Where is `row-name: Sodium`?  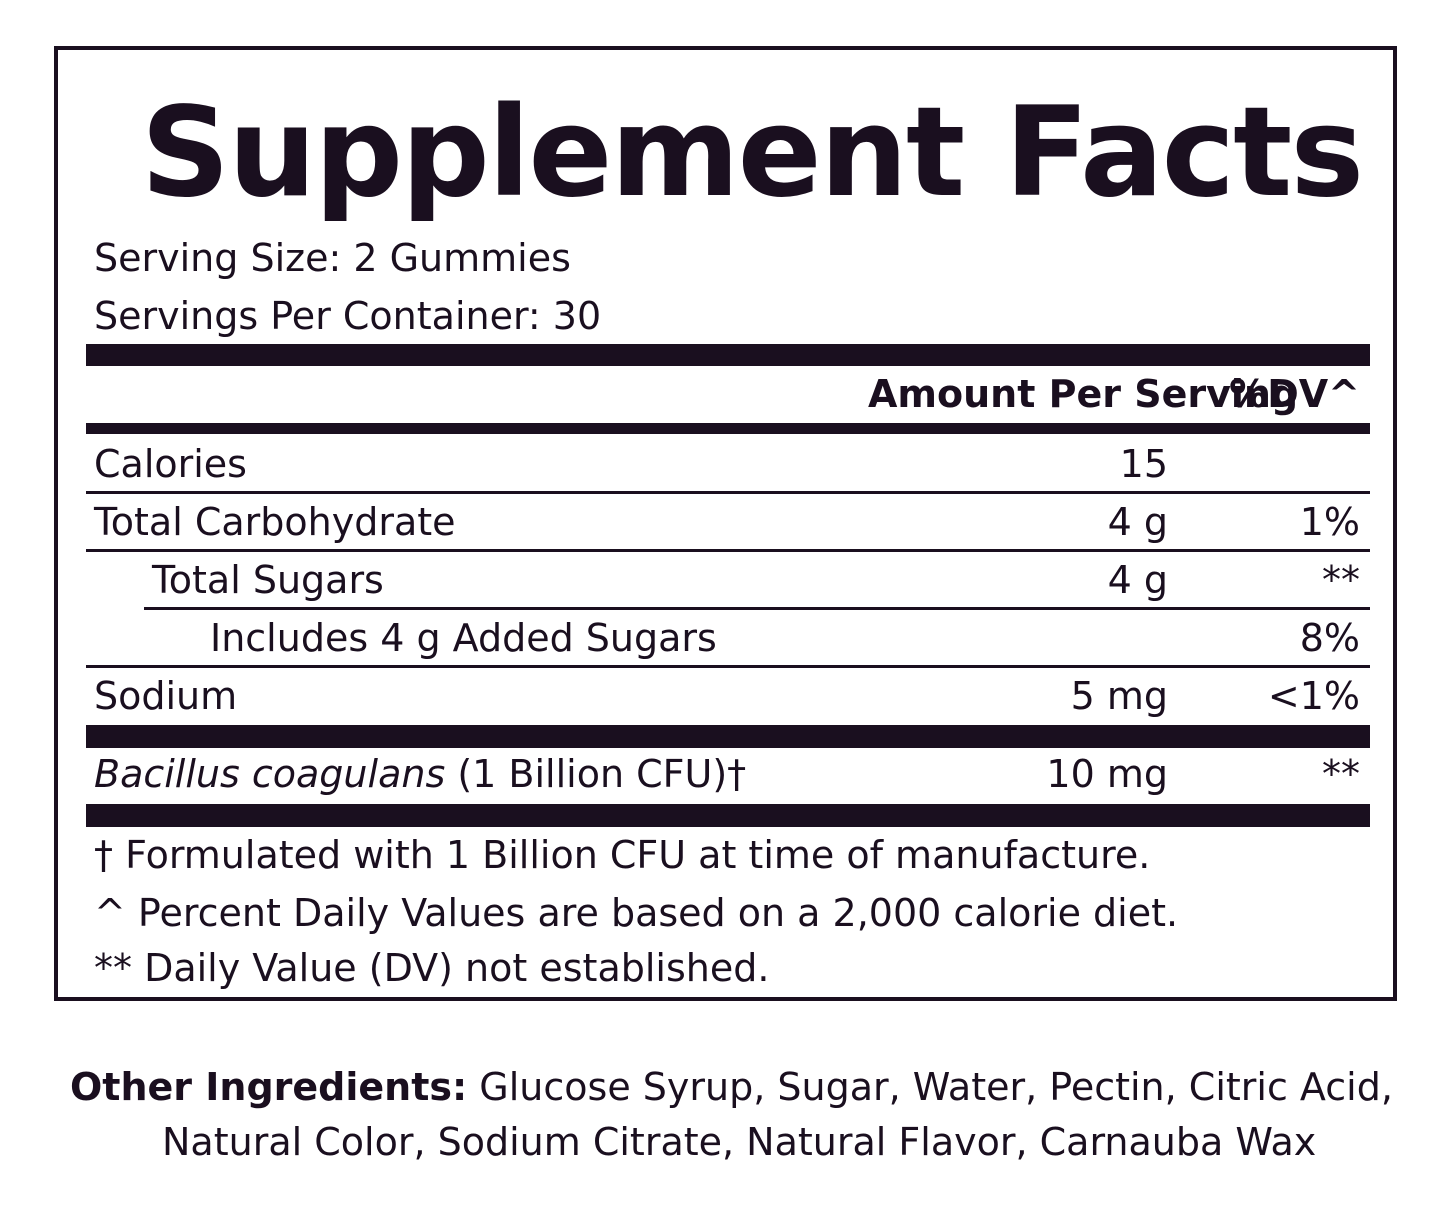
row-name: Sodium is located at coordinates (166, 696).